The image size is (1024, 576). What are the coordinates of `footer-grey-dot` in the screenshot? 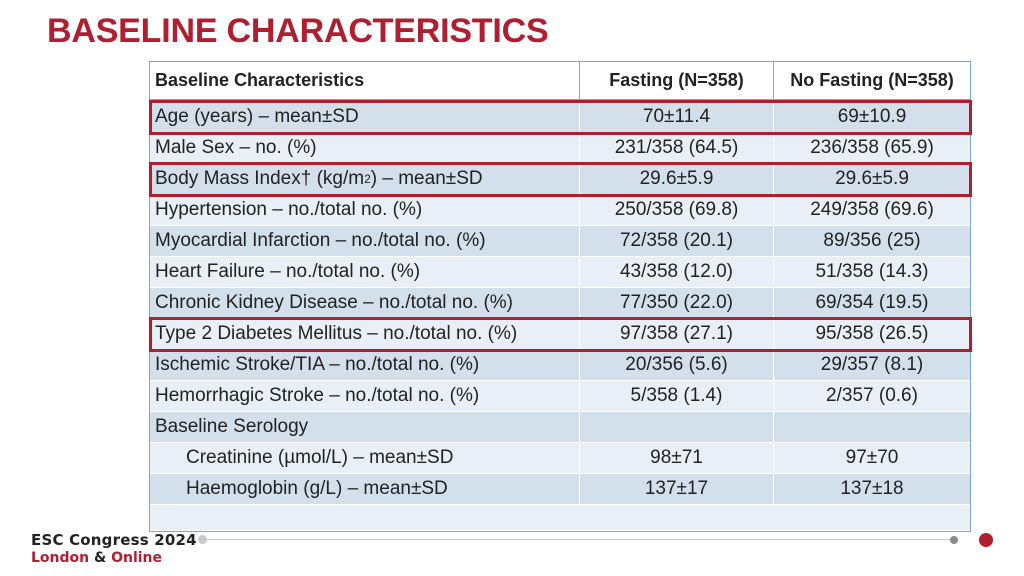 It's located at (954, 540).